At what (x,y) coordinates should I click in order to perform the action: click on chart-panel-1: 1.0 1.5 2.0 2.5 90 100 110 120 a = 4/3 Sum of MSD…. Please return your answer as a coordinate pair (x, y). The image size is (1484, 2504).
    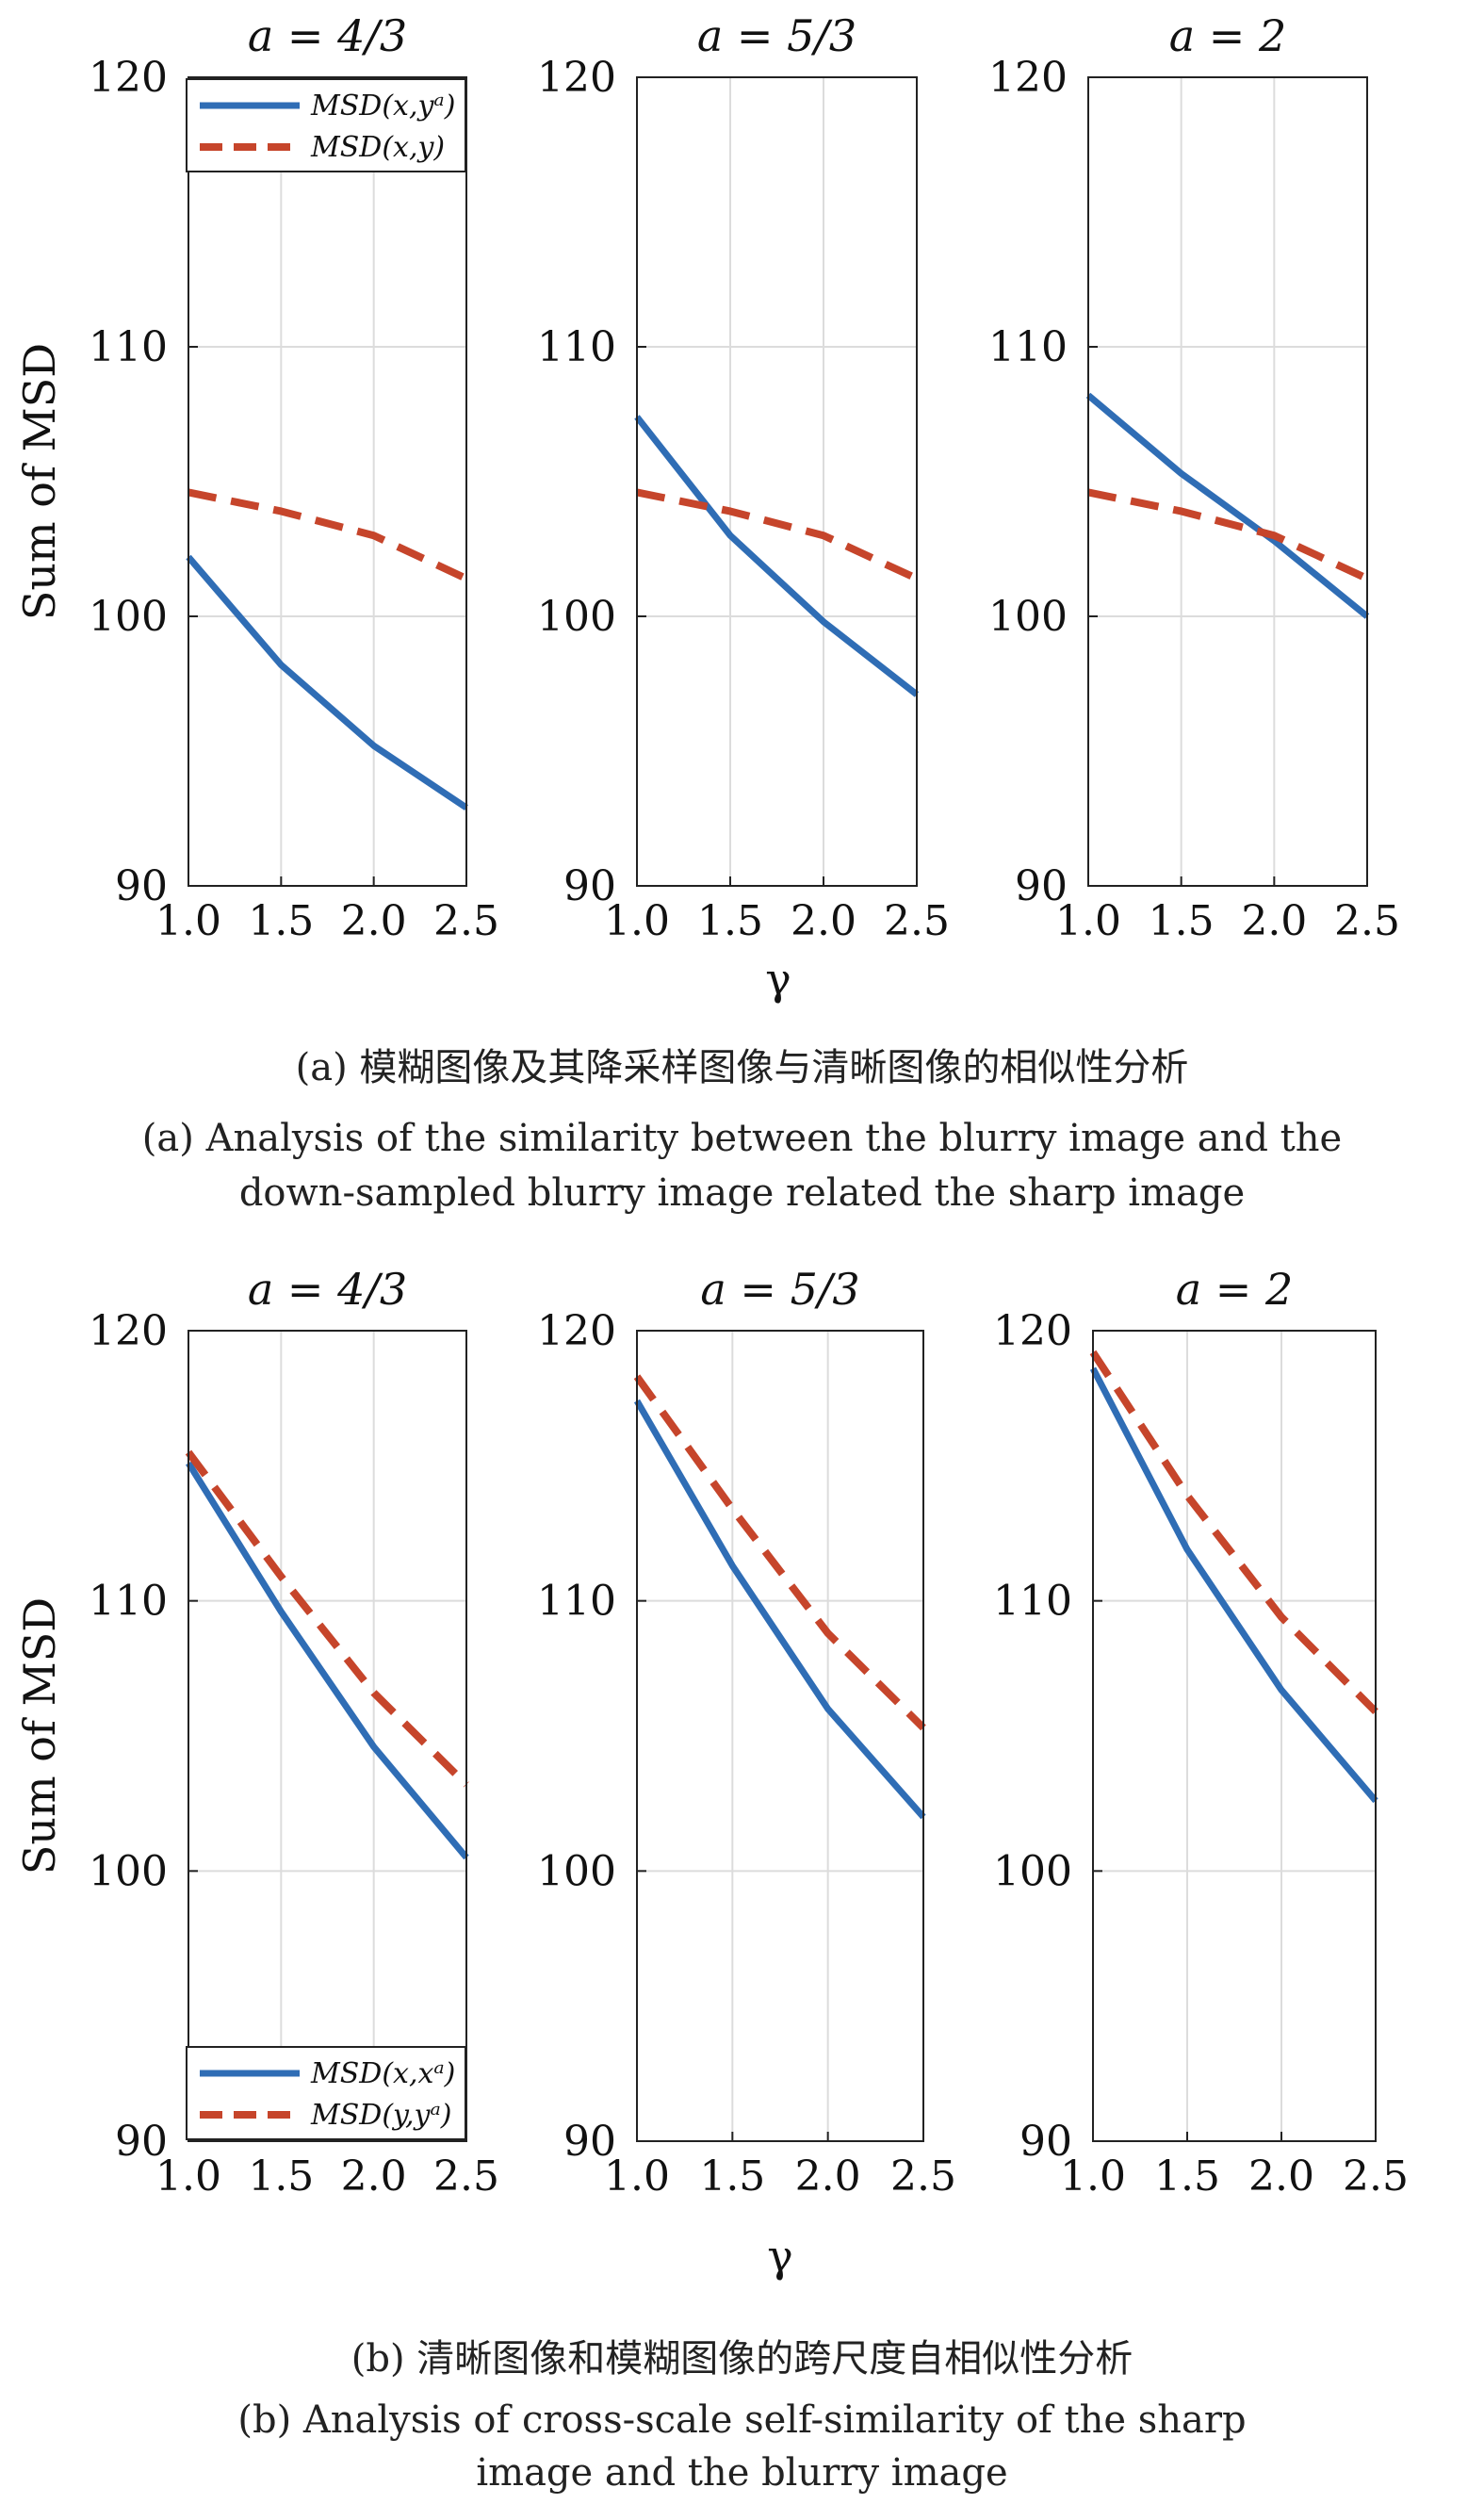
    Looking at the image, I should click on (256, 478).